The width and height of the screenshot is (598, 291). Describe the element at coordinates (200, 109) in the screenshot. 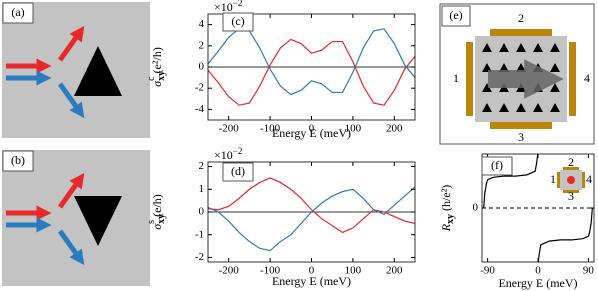

I see `y-tick-label: -4` at that location.